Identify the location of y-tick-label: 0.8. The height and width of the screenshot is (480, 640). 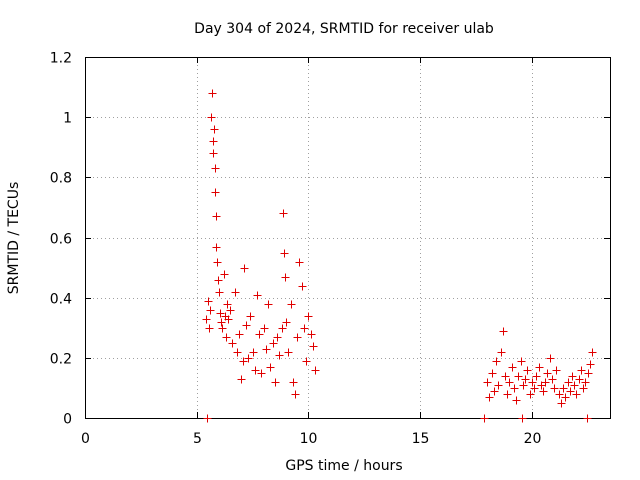
(61, 179).